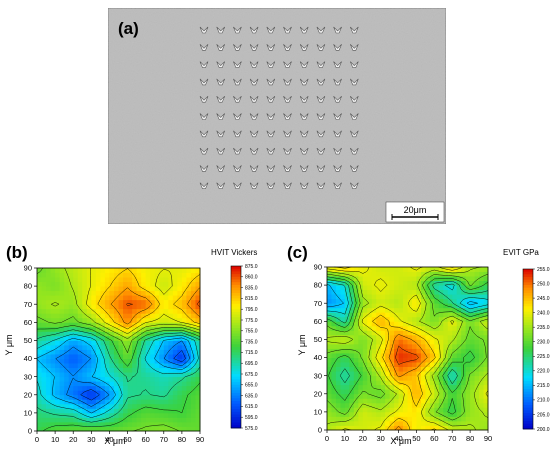 The image size is (550, 450). I want to click on y-tick-label: 70, so click(28, 304).